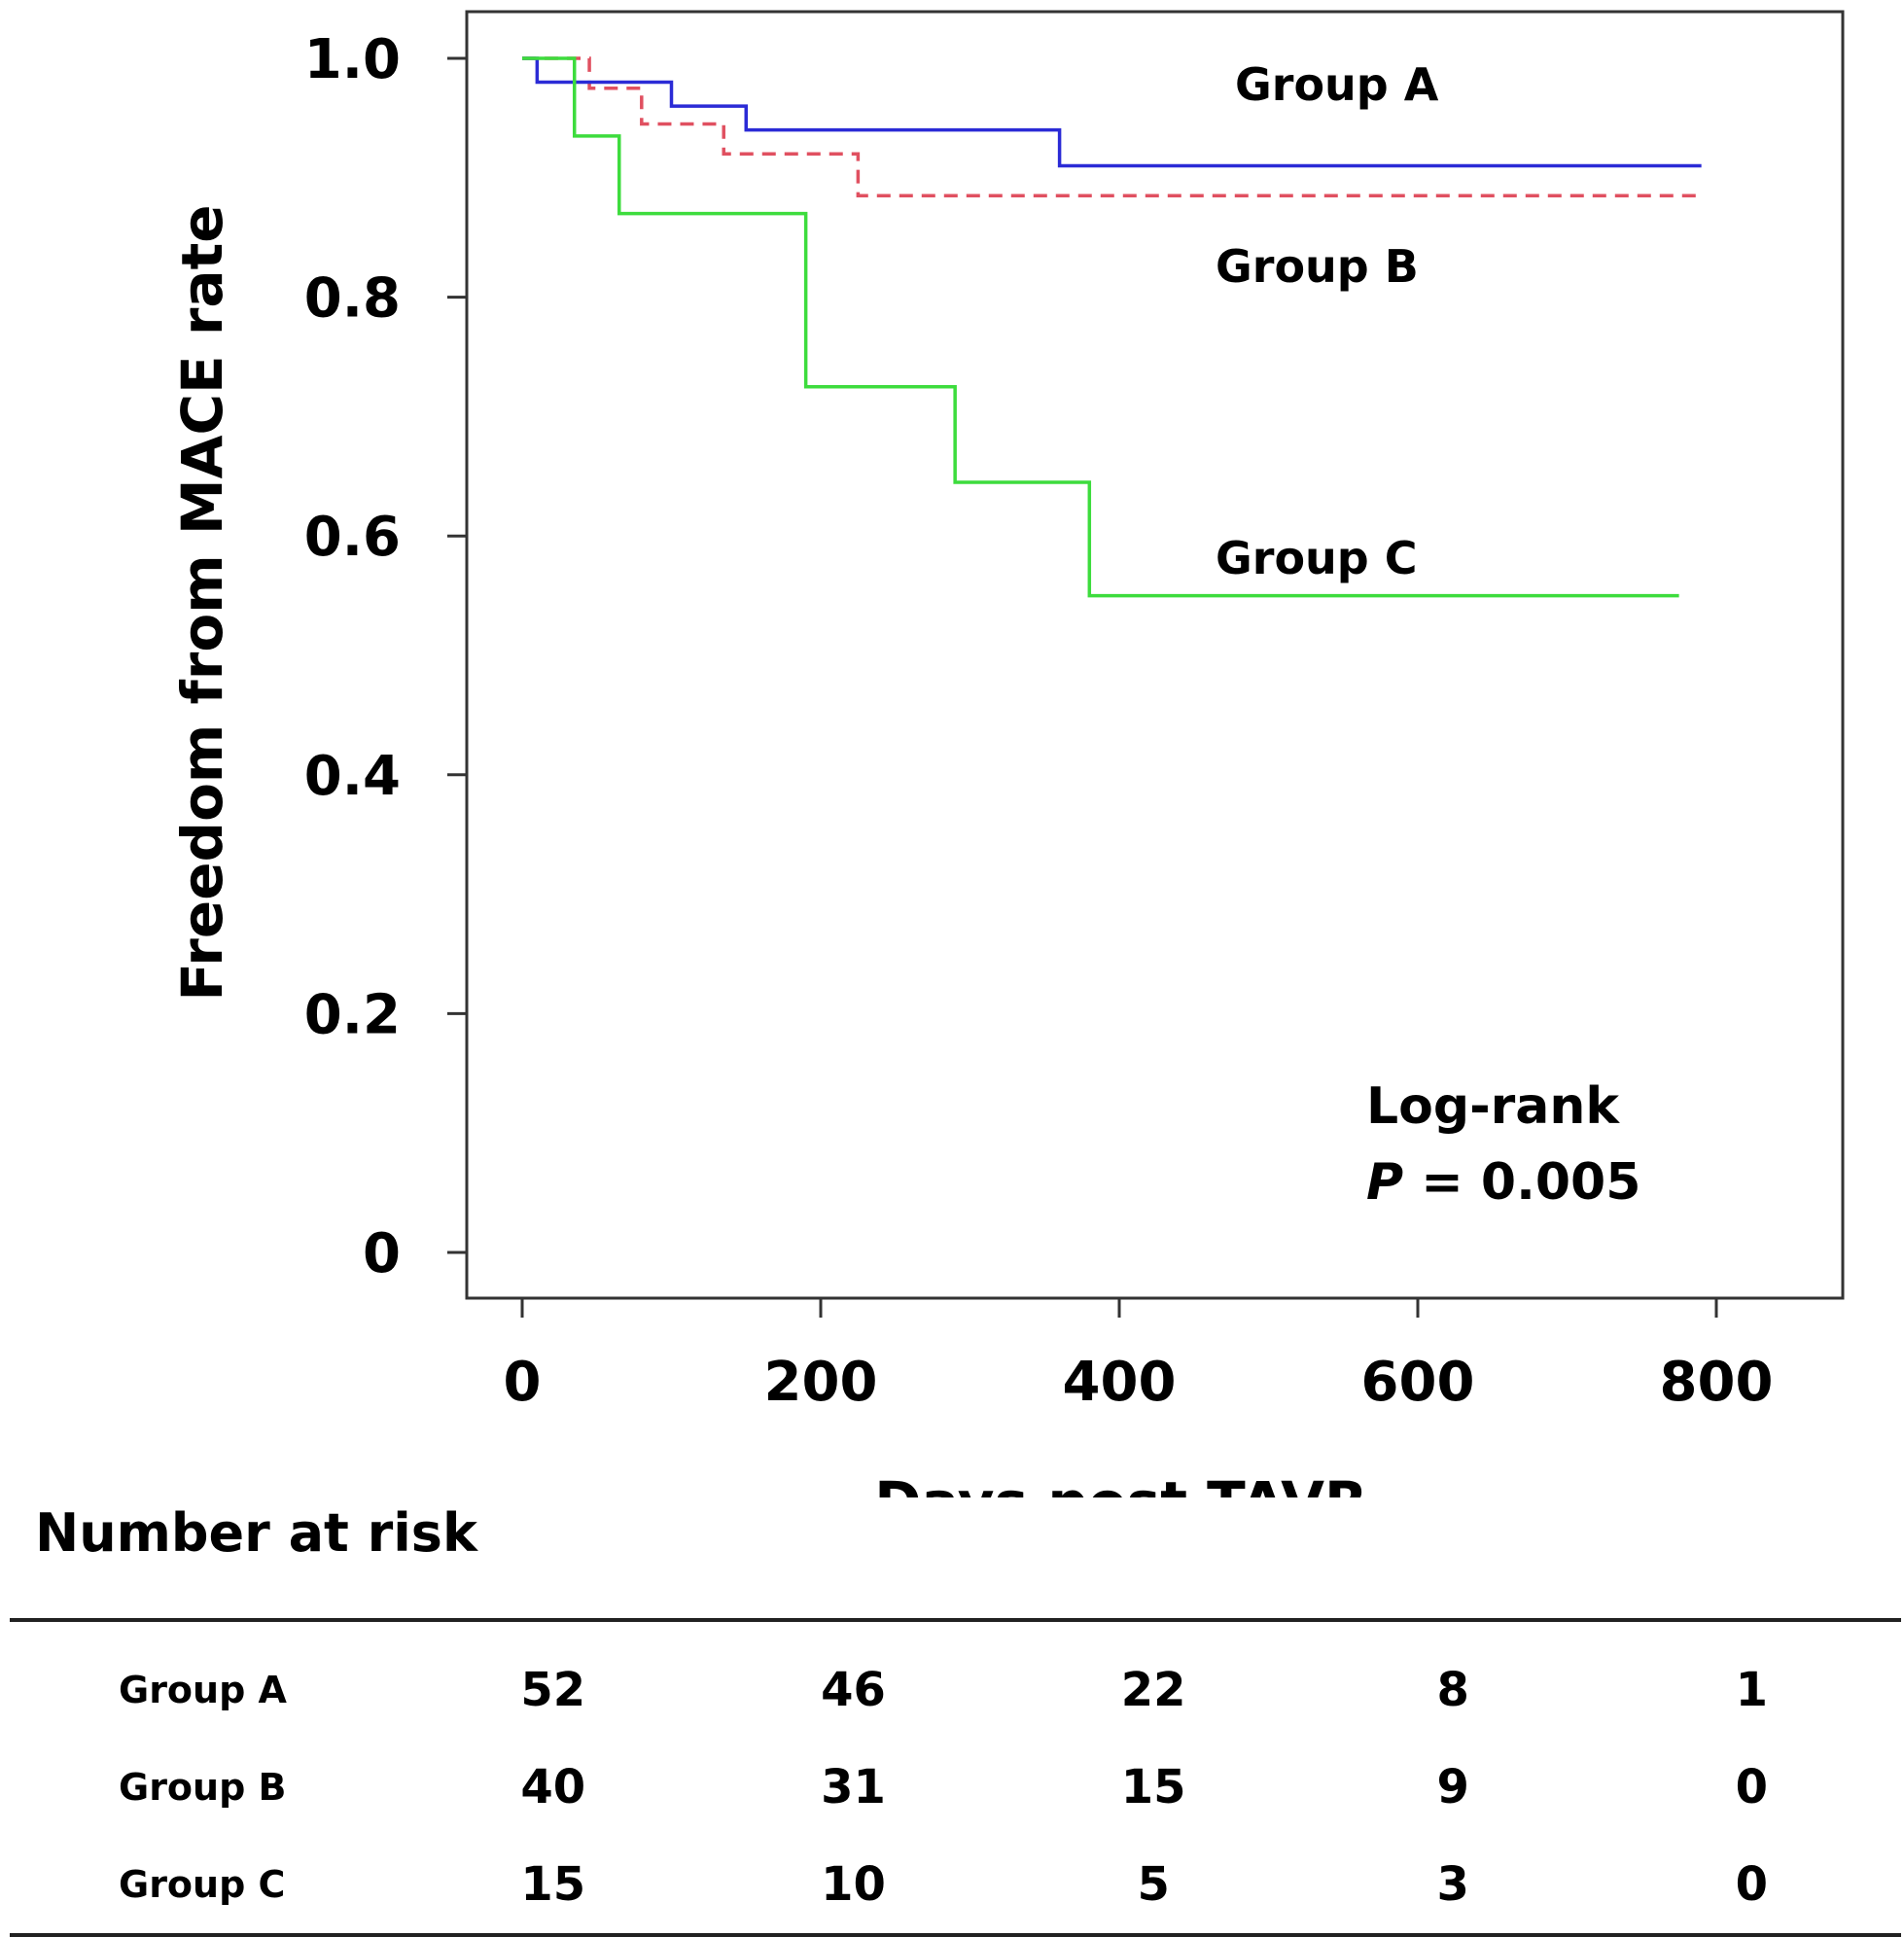 The height and width of the screenshot is (1937, 1904). I want to click on x-tick-label: 600, so click(1418, 1382).